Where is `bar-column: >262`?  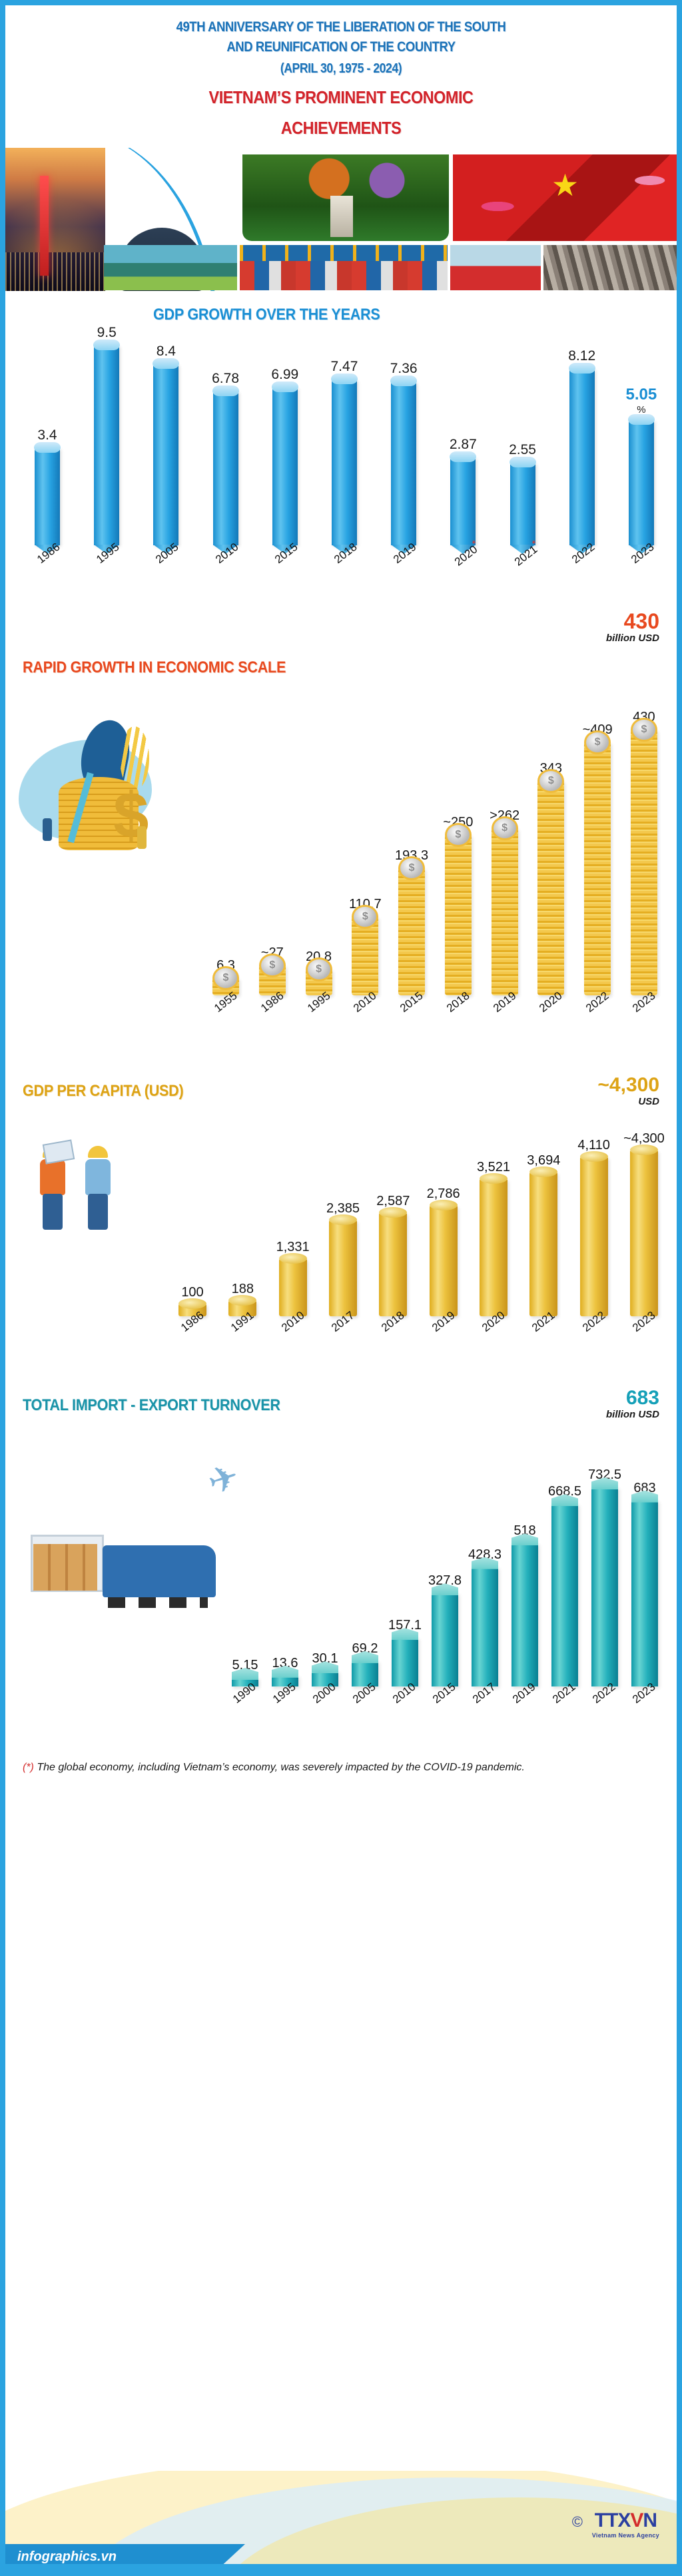 bar-column: >262 is located at coordinates (504, 902).